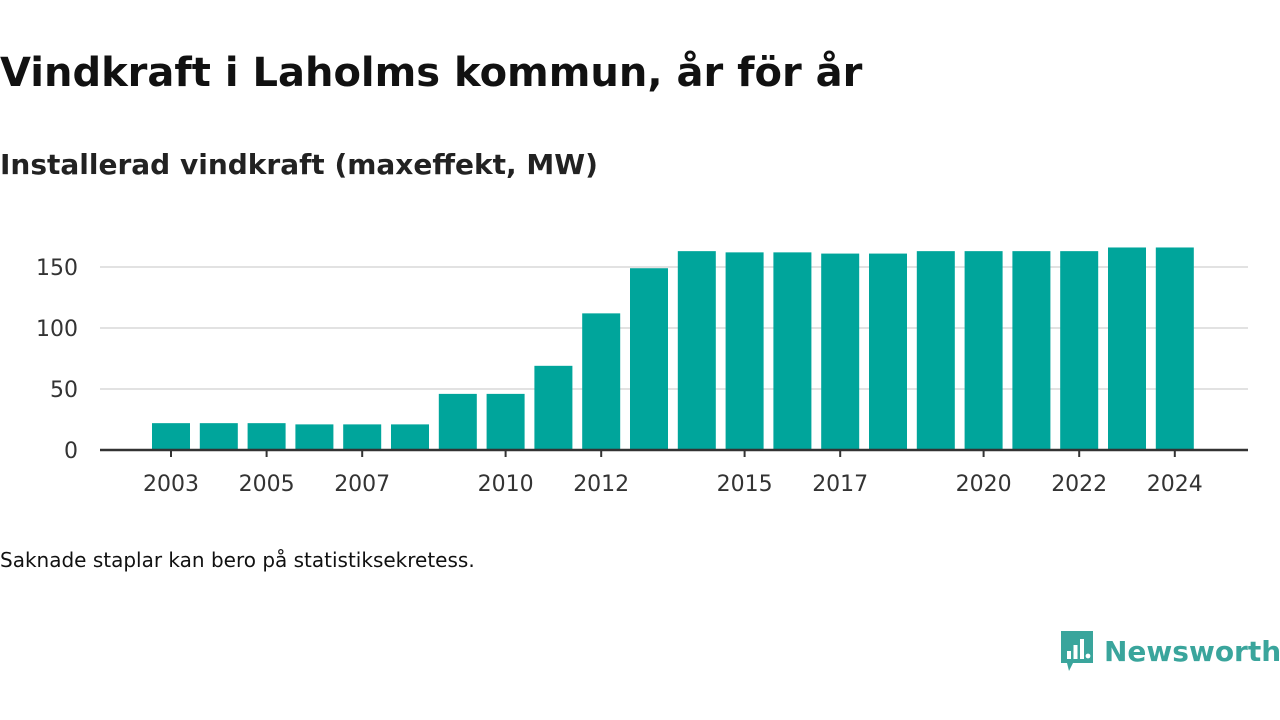 This screenshot has width=1280, height=720. Describe the element at coordinates (745, 484) in the screenshot. I see `x-tick-label: 2015` at that location.